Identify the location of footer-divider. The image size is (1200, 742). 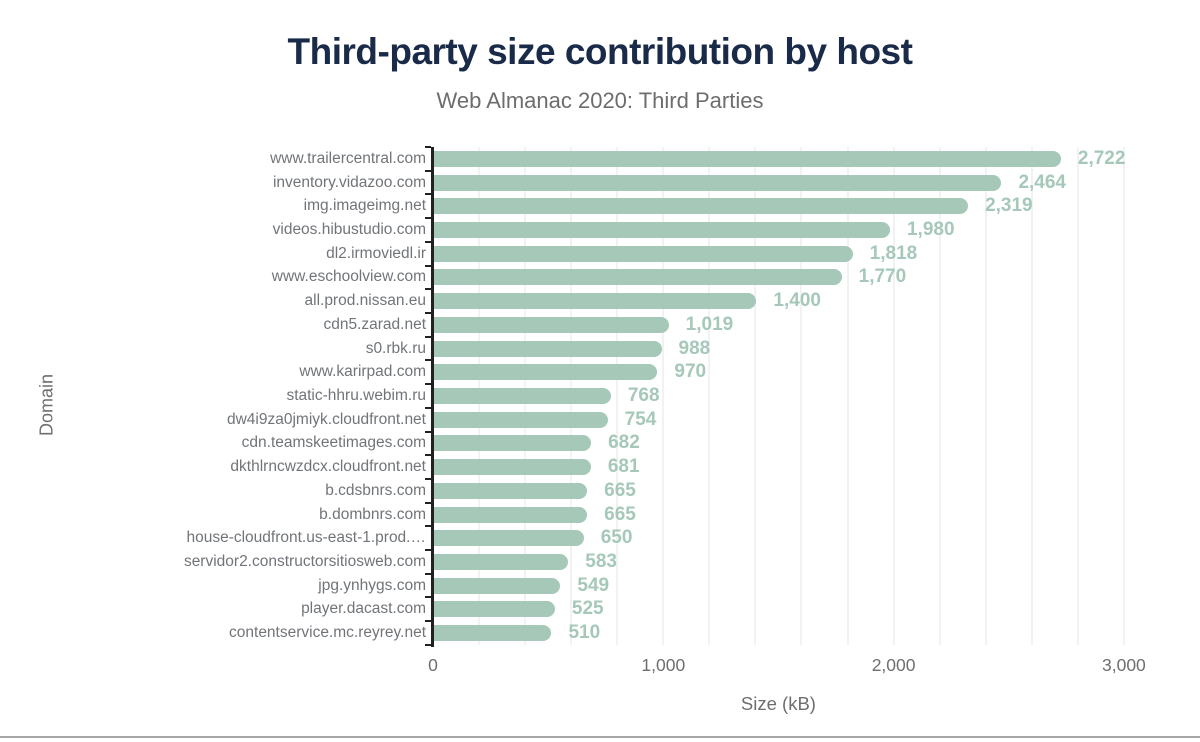
(600, 737).